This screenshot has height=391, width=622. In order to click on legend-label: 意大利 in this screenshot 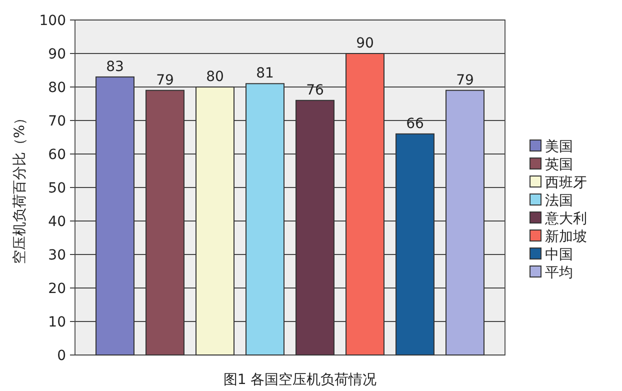, I will do `click(565, 219)`.